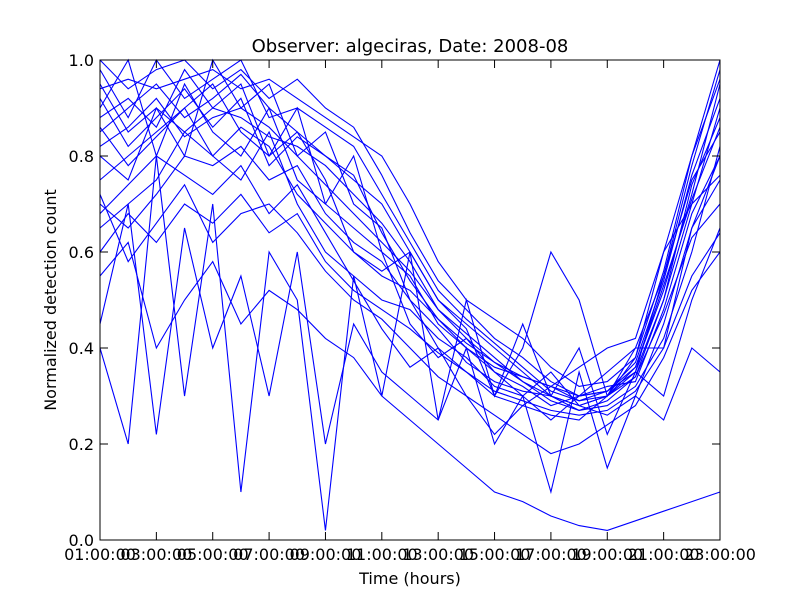  I want to click on x-tick-label: 07:00:00, so click(269, 554).